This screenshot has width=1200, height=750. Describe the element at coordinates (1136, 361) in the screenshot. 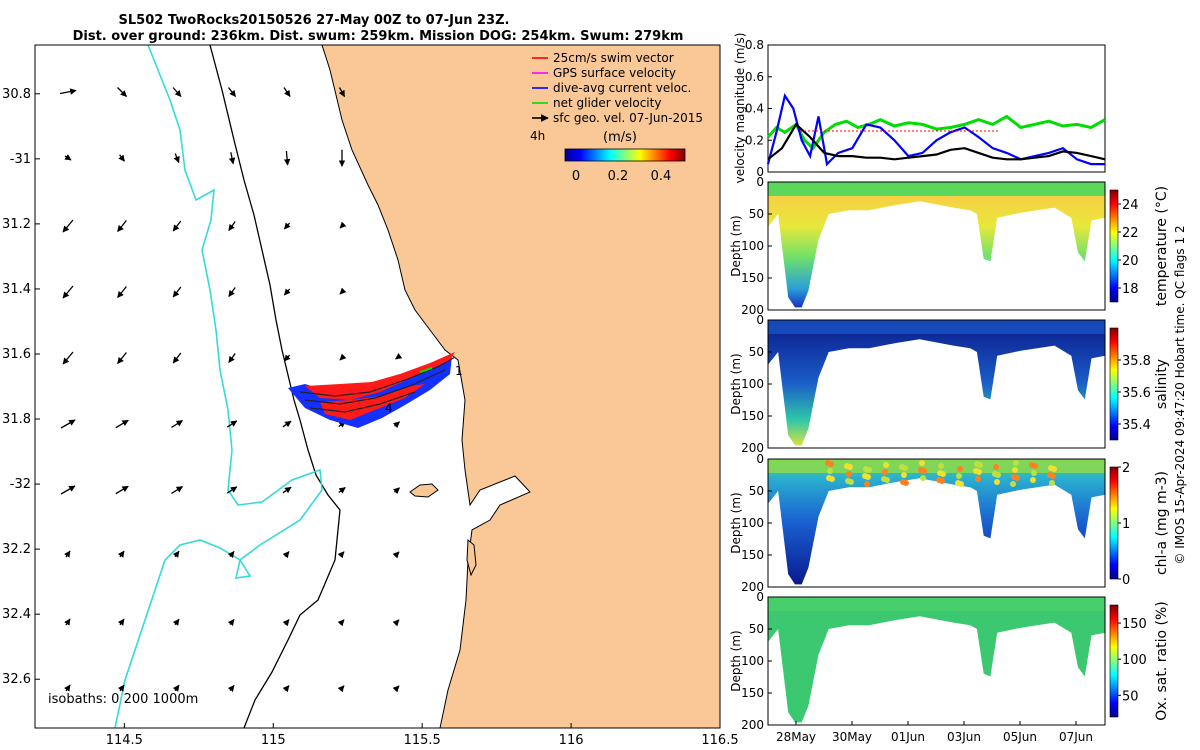

I see `colorbar-tick-label: 35.8` at that location.